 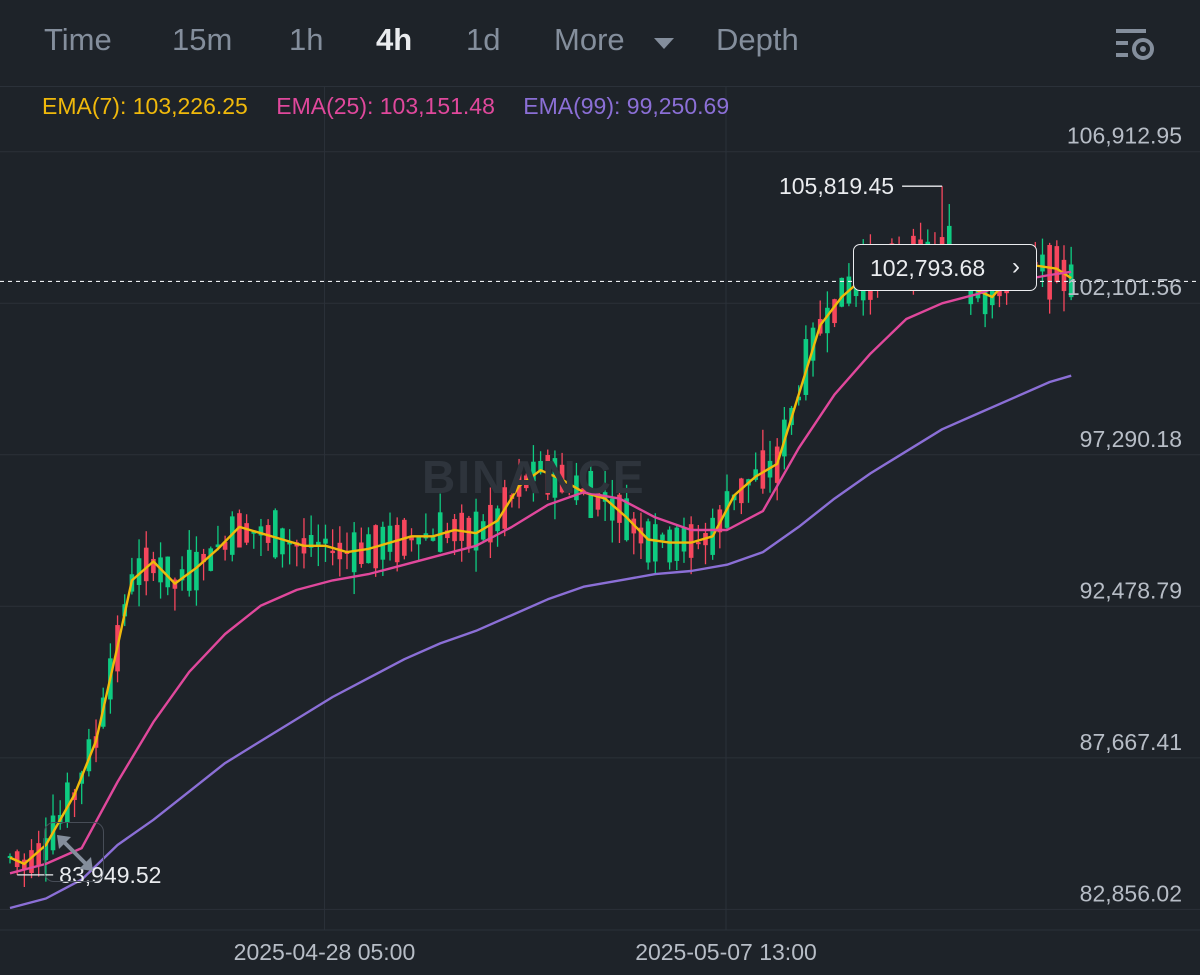 What do you see at coordinates (1124, 136) in the screenshot?
I see `y-tick-label: 106,912.95` at bounding box center [1124, 136].